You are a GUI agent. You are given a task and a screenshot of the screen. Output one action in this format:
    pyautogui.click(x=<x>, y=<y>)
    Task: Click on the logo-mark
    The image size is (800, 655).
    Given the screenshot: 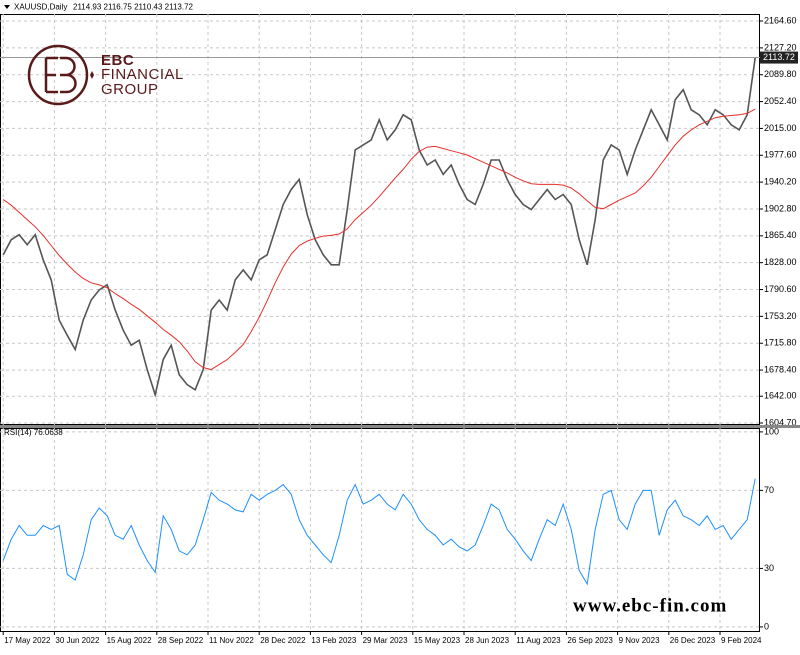 What is the action you would take?
    pyautogui.click(x=60, y=75)
    